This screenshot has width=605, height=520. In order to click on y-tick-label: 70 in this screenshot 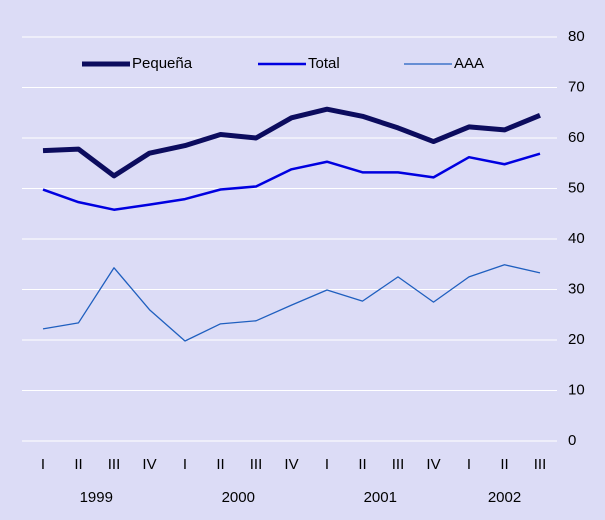, I will do `click(576, 86)`.